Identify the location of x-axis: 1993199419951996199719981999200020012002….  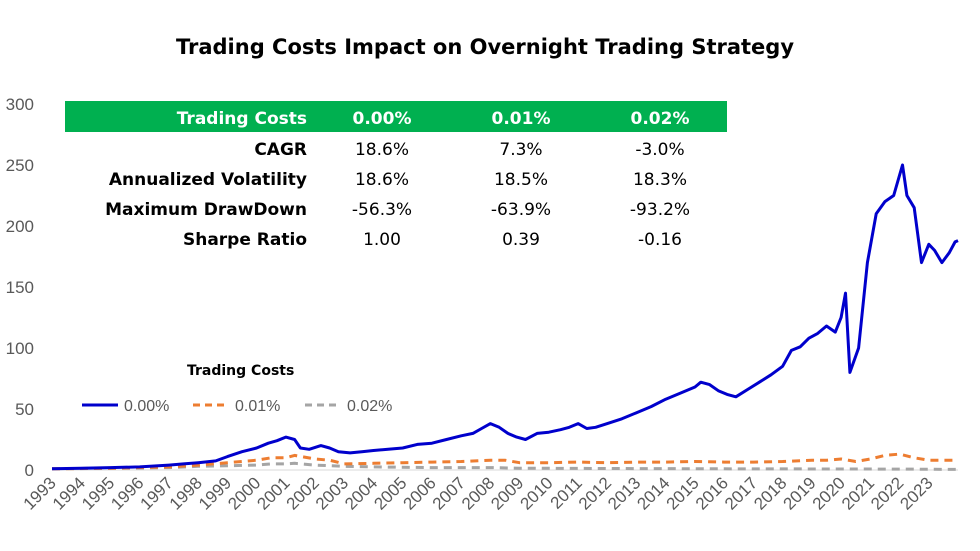
(478, 493).